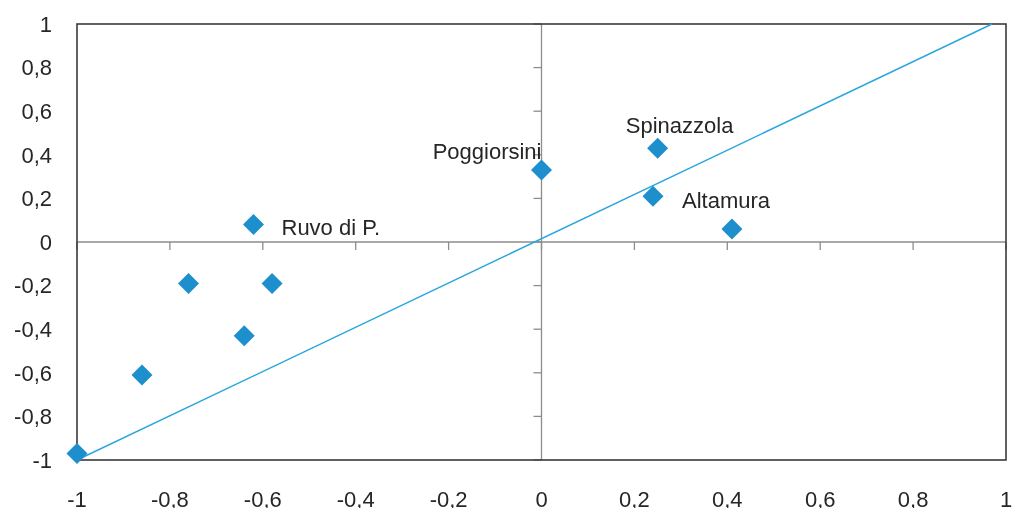  What do you see at coordinates (36, 112) in the screenshot?
I see `y-tick-label: 0,6` at bounding box center [36, 112].